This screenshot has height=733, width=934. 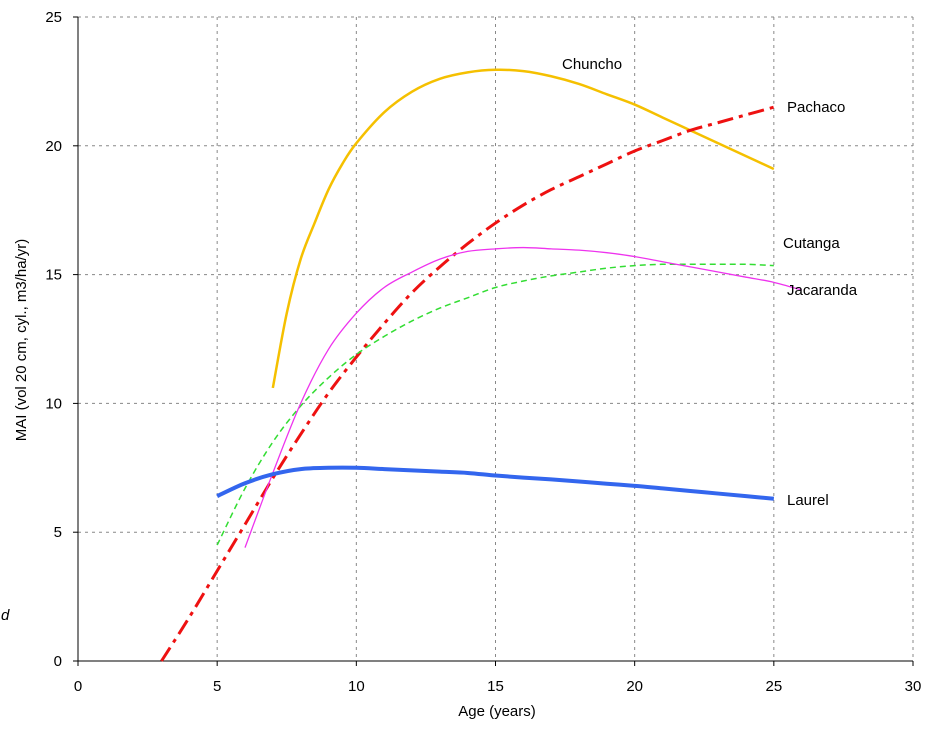 What do you see at coordinates (495, 686) in the screenshot?
I see `x-tick-label: 15` at bounding box center [495, 686].